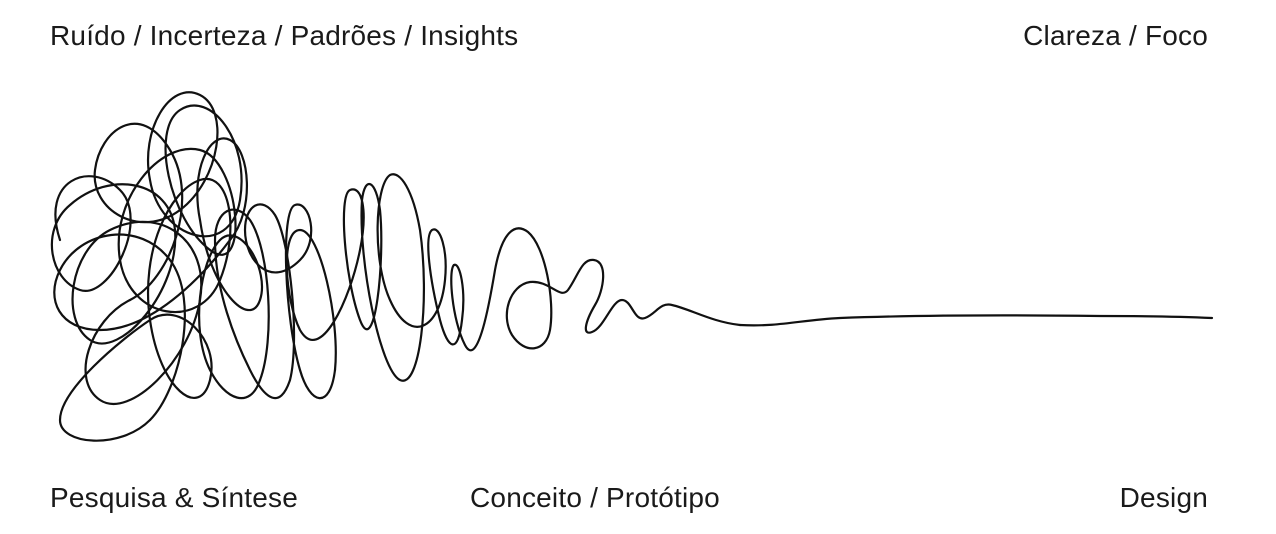 Image resolution: width=1276 pixels, height=534 pixels. What do you see at coordinates (976, 320) in the screenshot?
I see `squiggle-straight-line` at bounding box center [976, 320].